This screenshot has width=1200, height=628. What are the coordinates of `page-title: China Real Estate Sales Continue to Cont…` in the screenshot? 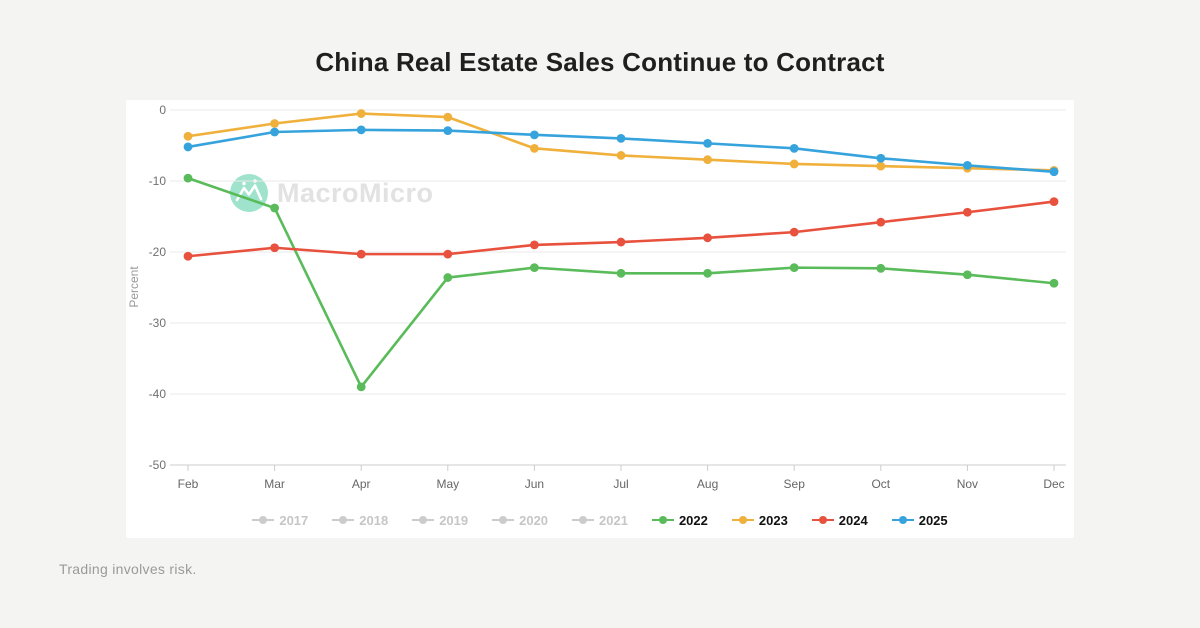 It's located at (600, 62).